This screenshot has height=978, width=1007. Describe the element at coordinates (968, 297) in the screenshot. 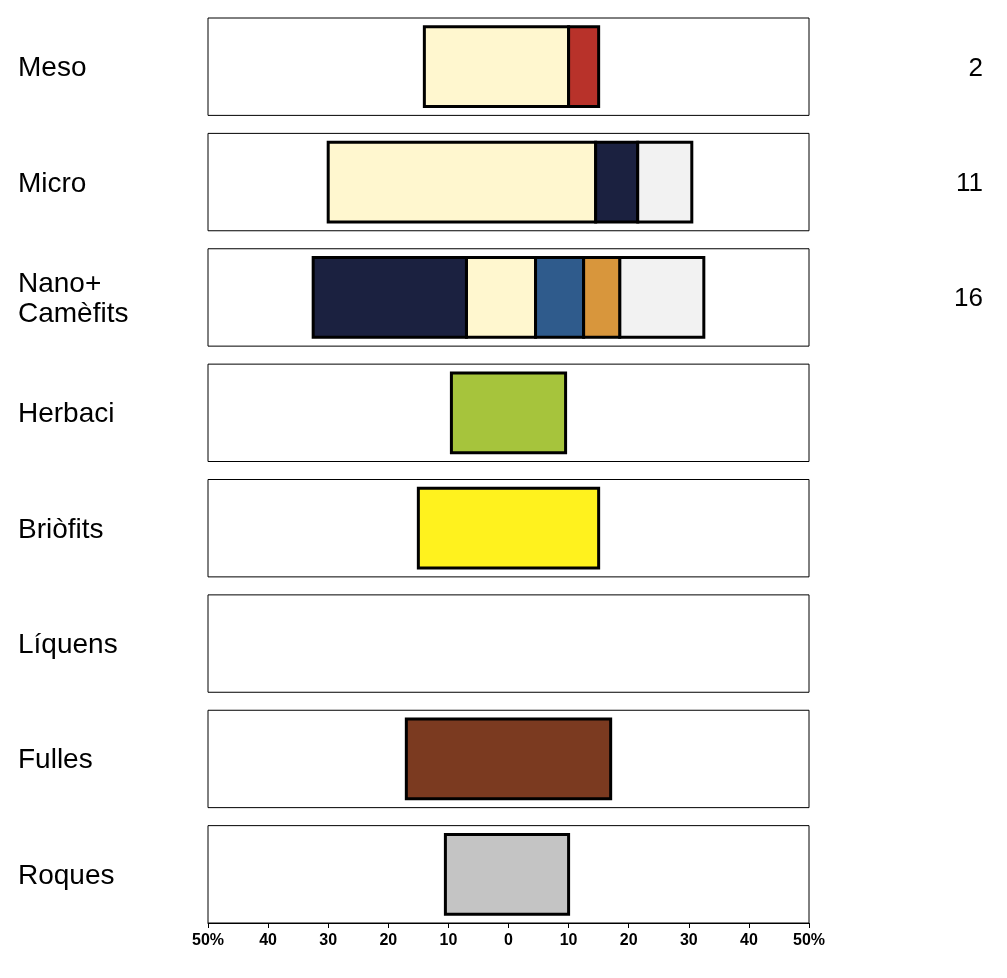

I see `text: 16` at that location.